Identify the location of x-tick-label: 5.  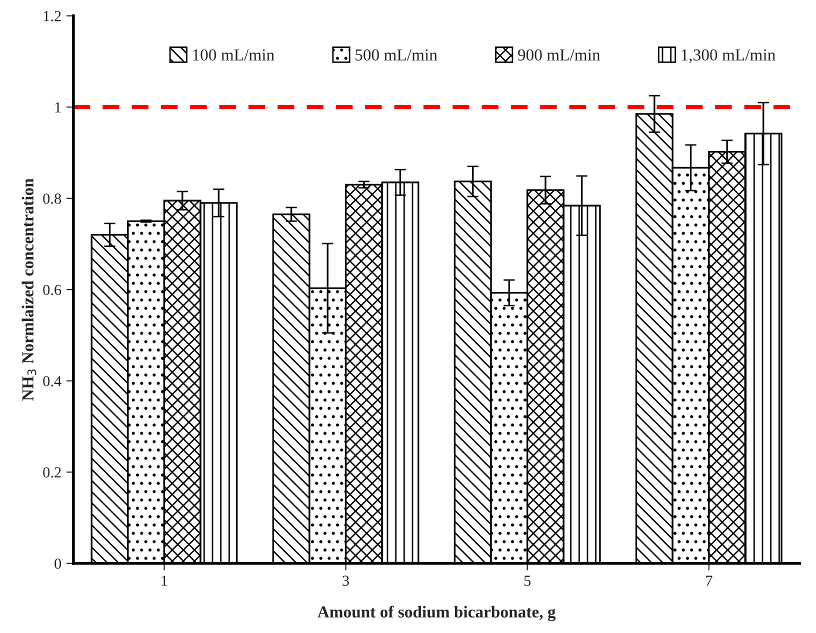
(527, 581).